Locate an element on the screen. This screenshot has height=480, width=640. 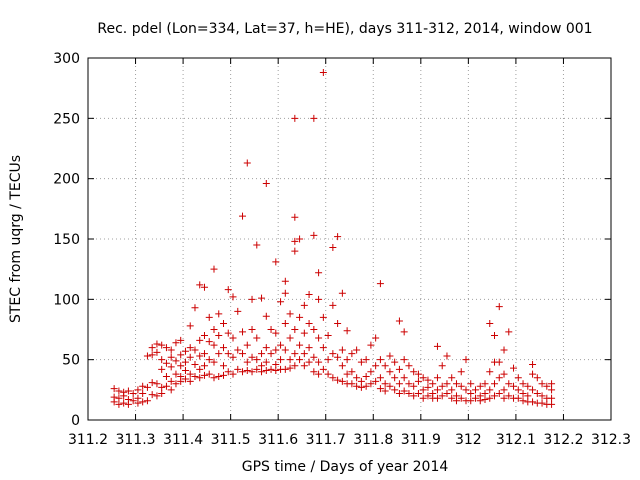
y-tick-label: 200 is located at coordinates (66, 180).